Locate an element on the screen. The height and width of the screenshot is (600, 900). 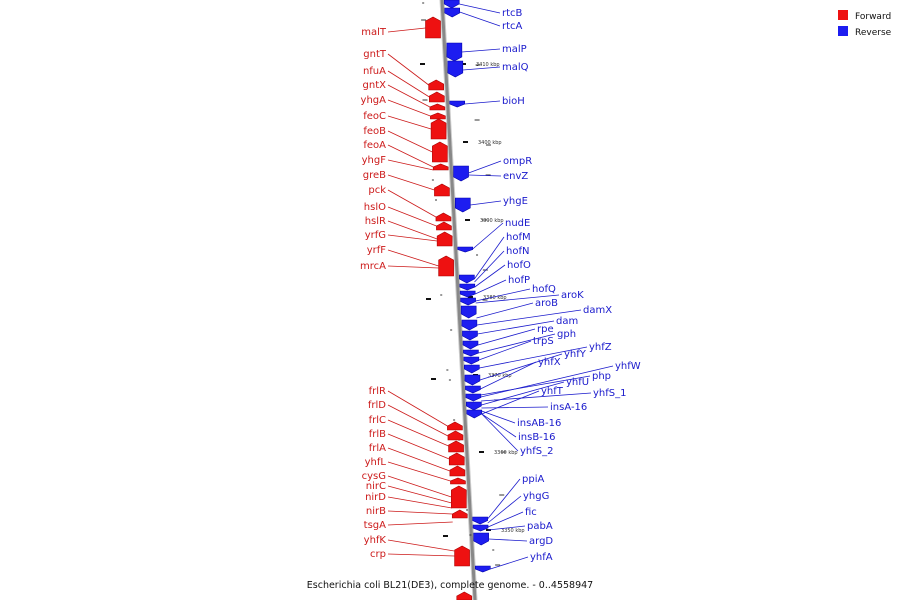
forward-gene-hslR is located at coordinates (444, 226).